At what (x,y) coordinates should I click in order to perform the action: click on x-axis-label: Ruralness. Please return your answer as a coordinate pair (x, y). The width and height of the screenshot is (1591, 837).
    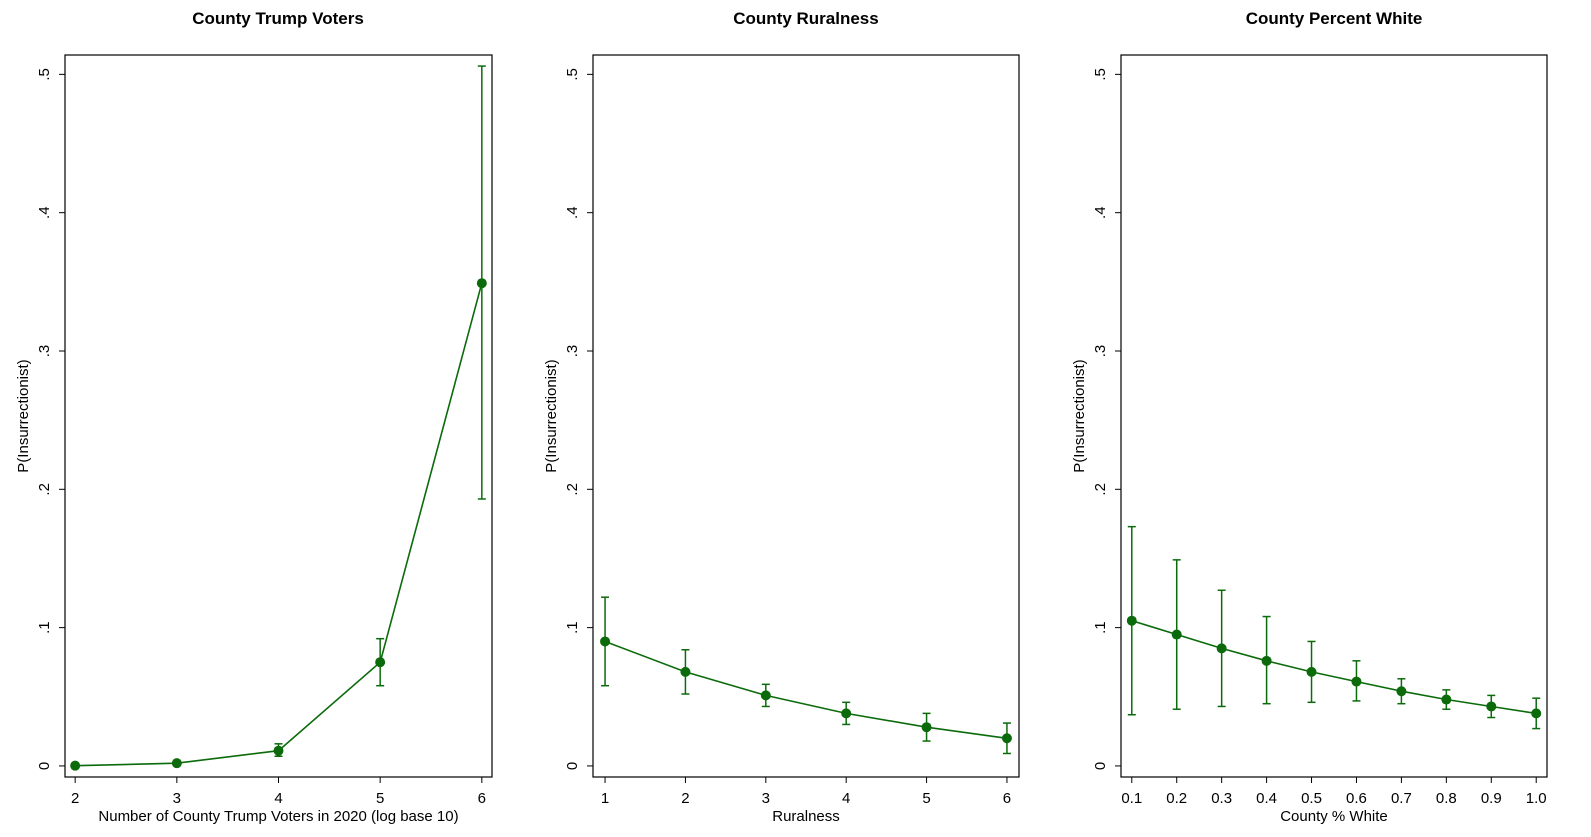
    Looking at the image, I should click on (806, 816).